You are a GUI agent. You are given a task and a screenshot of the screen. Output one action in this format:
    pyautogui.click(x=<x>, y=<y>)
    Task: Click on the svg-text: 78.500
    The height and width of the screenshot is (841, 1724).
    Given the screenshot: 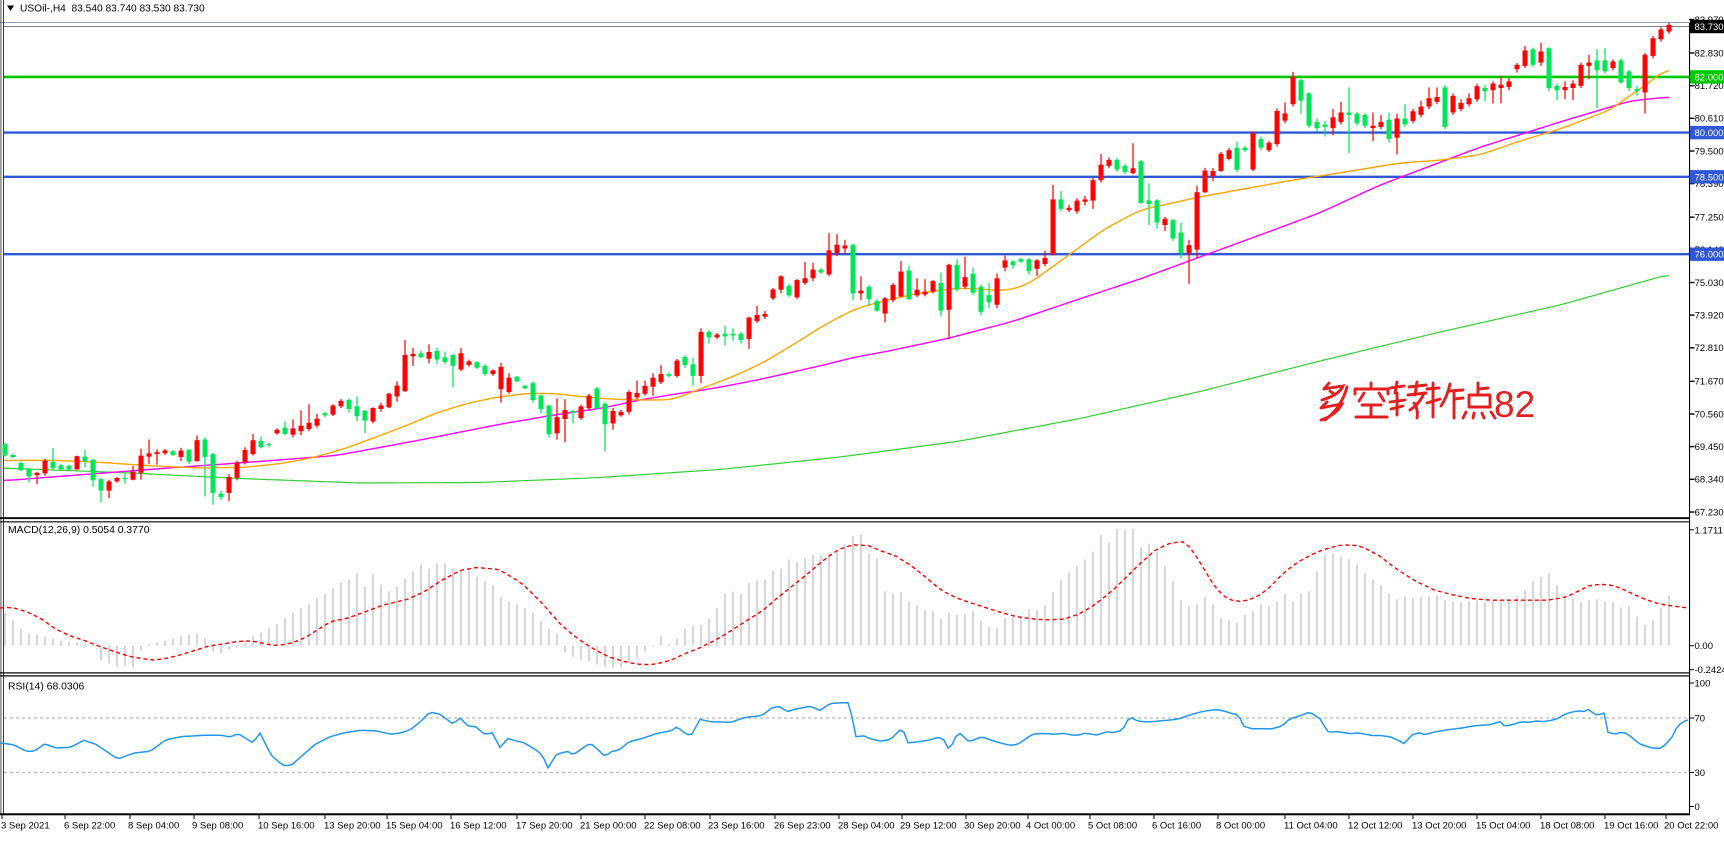 What is the action you would take?
    pyautogui.click(x=1709, y=177)
    